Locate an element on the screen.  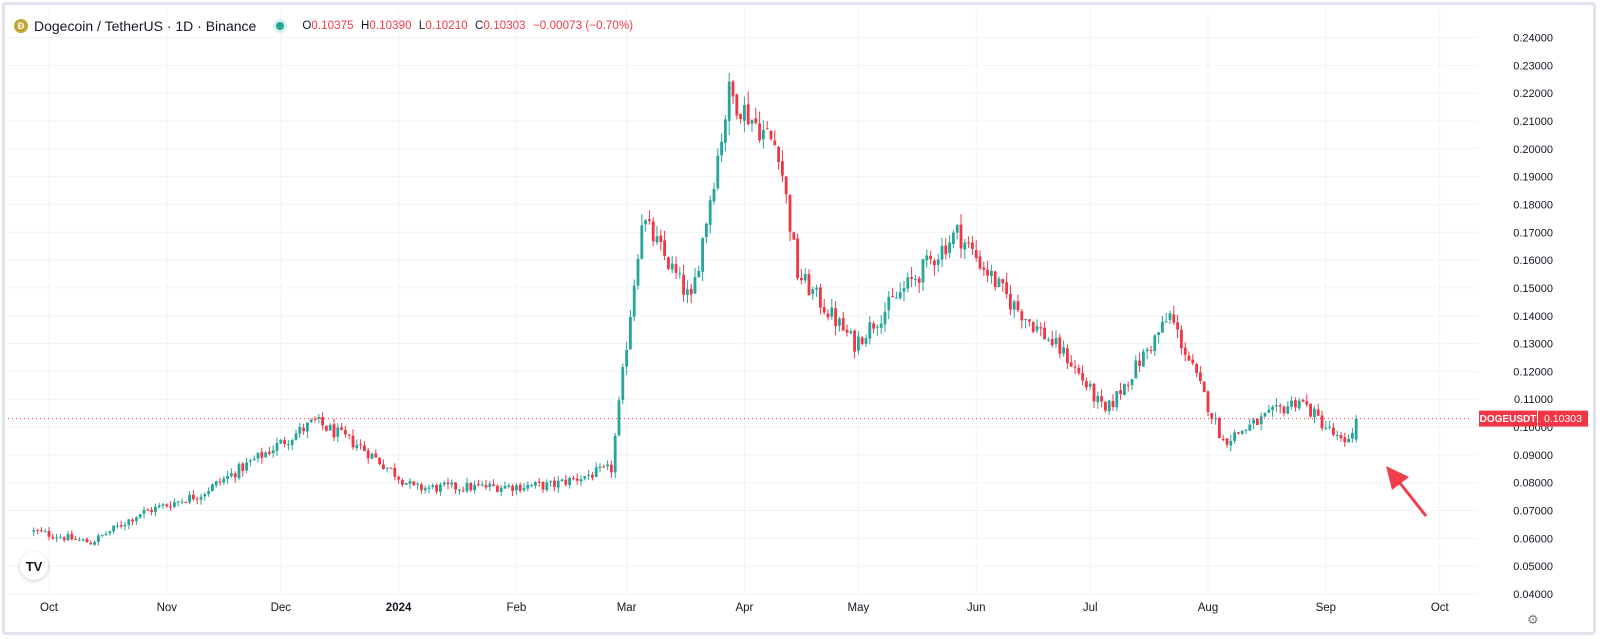
low-value: 0.10210 is located at coordinates (446, 26).